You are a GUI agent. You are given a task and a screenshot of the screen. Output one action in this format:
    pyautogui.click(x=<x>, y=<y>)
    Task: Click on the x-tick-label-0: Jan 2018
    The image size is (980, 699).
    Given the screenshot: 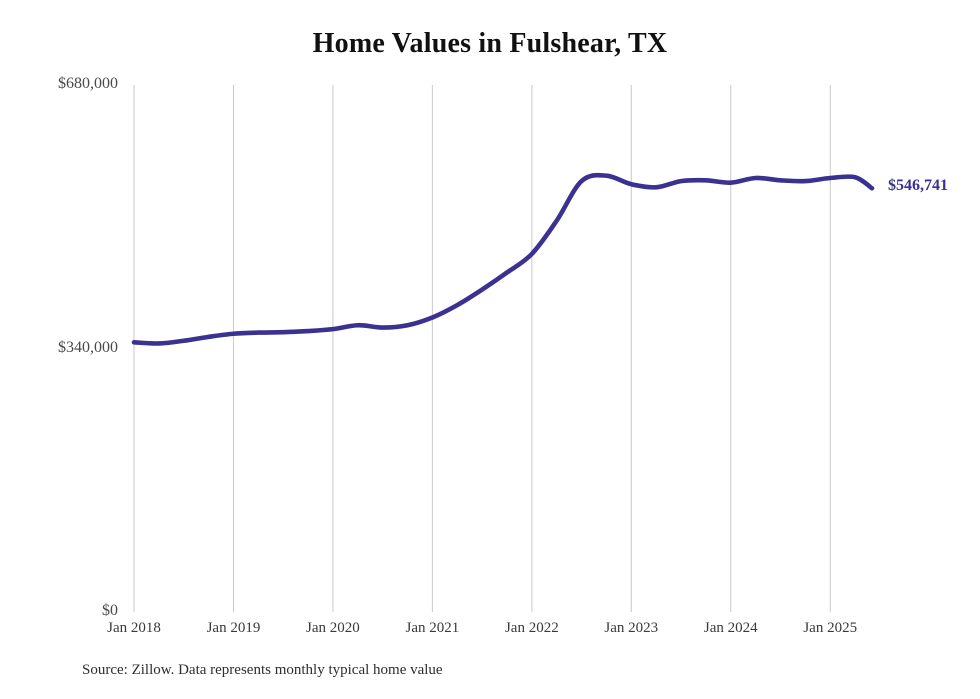 What is the action you would take?
    pyautogui.click(x=134, y=628)
    